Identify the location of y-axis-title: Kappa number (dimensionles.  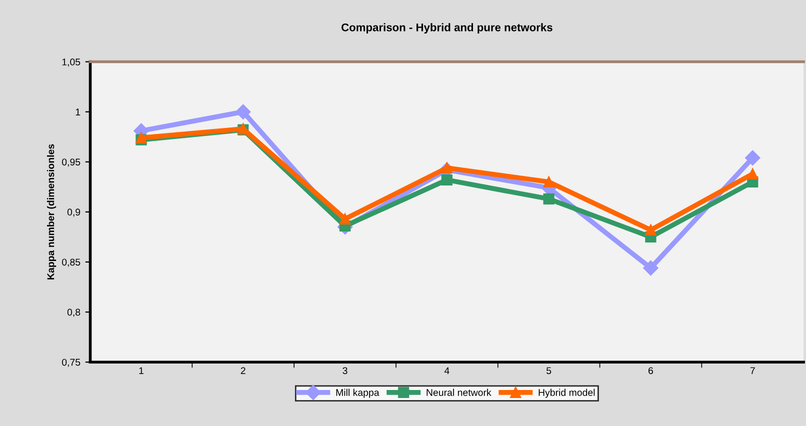
(51, 212).